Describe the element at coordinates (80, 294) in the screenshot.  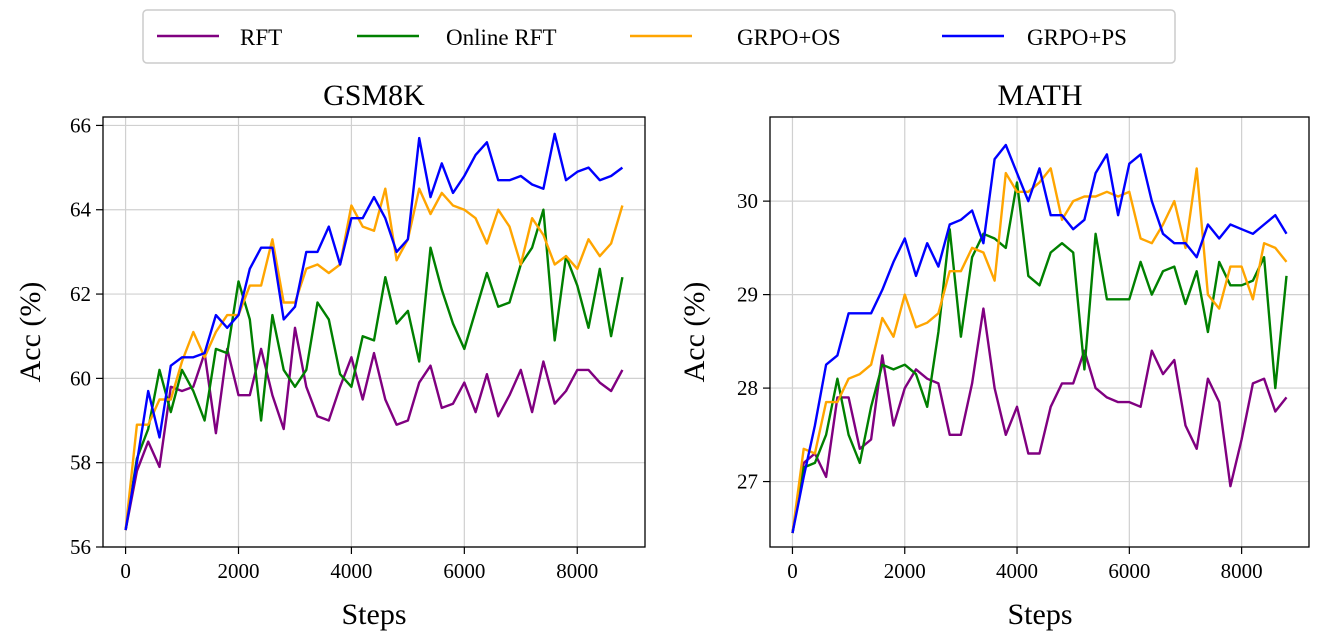
I see `y-tick-label: 62` at that location.